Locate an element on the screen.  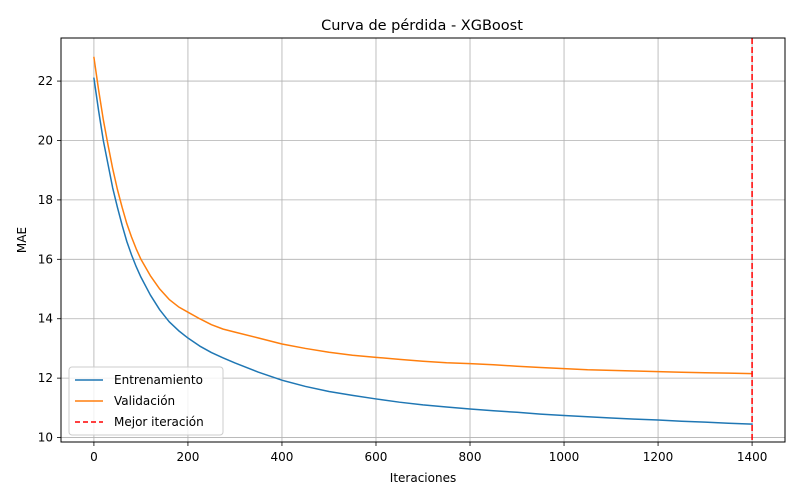
x-tick-label: 1400 is located at coordinates (752, 457).